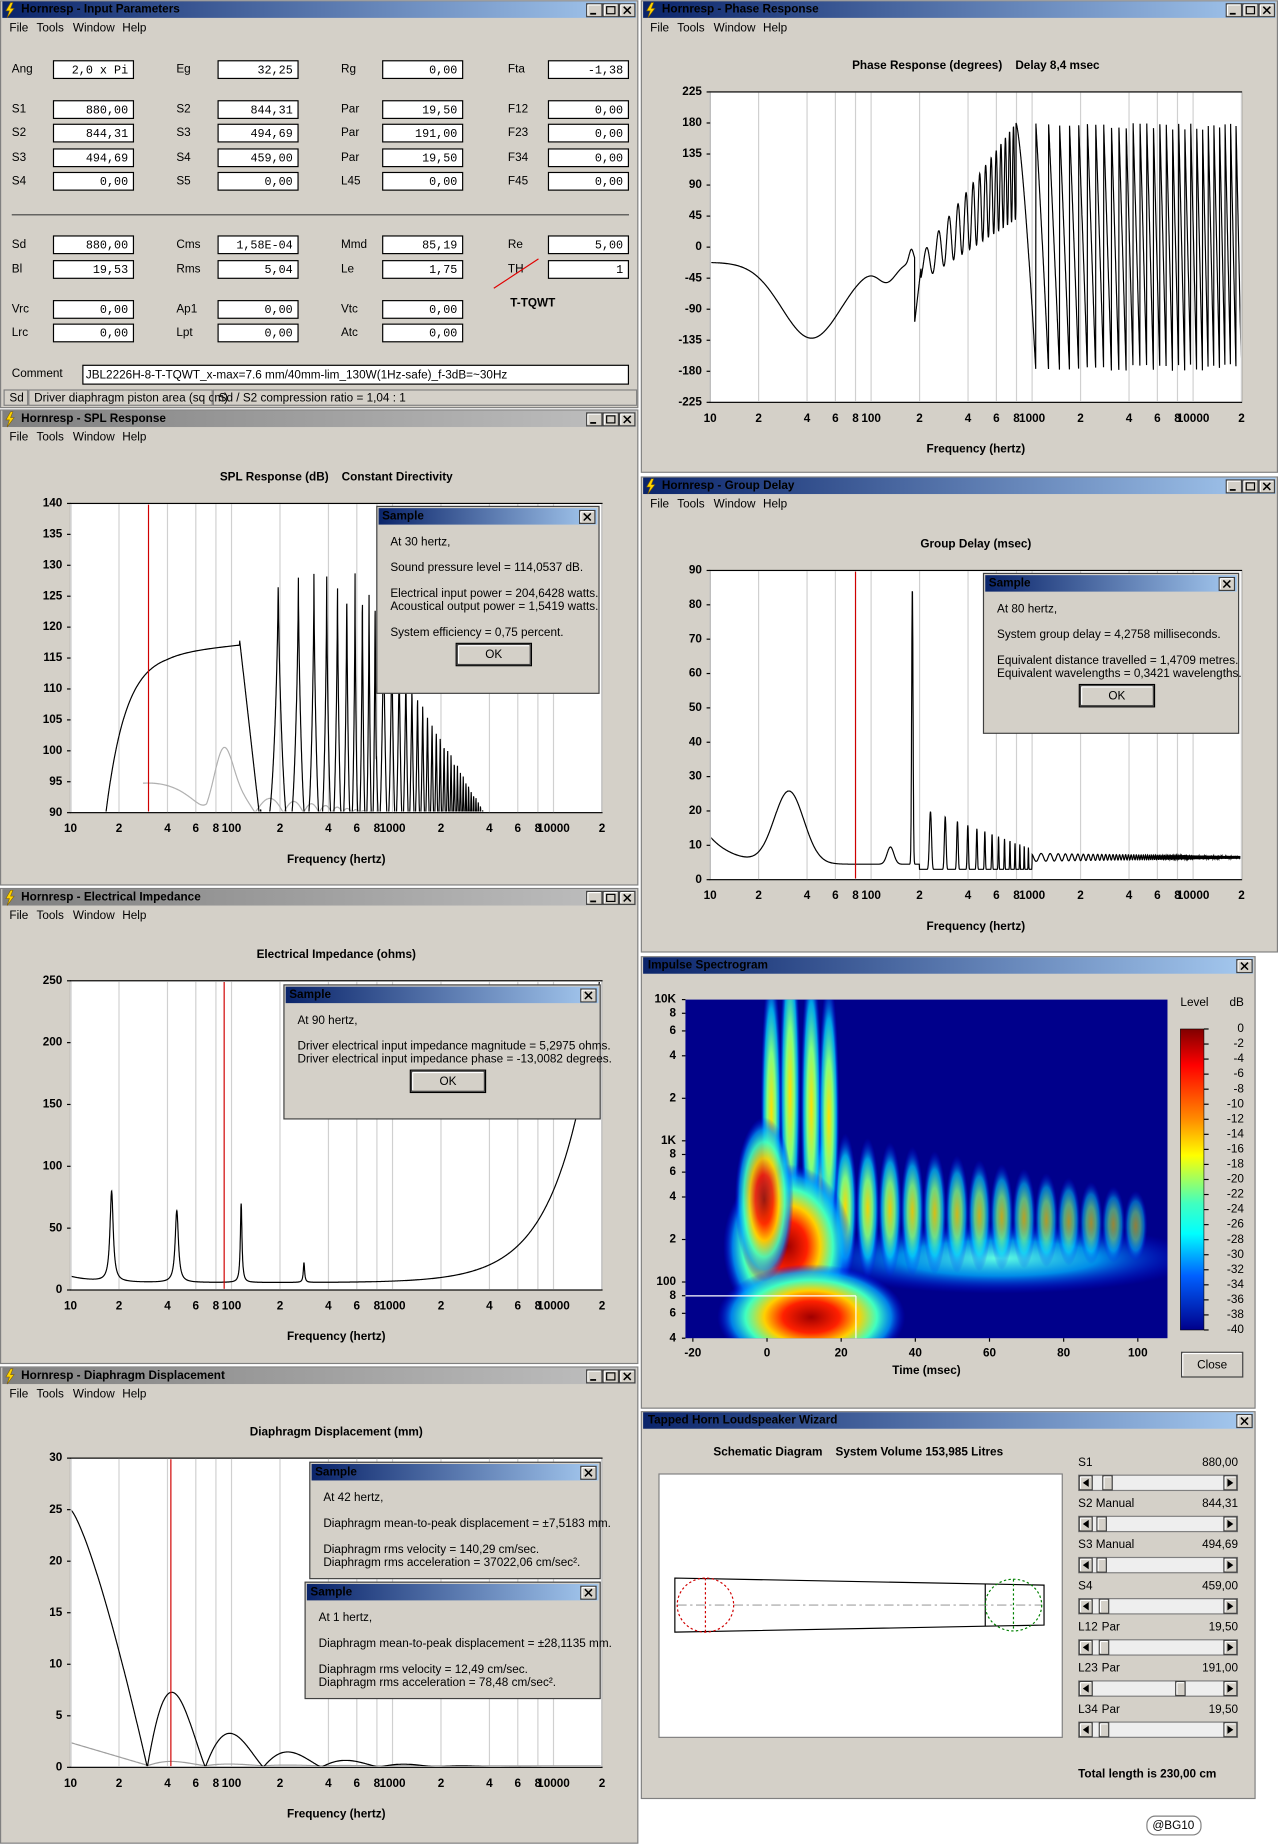 The height and width of the screenshot is (1844, 1278). Describe the element at coordinates (1111, 1627) in the screenshot. I see `slider-mode: Par` at that location.